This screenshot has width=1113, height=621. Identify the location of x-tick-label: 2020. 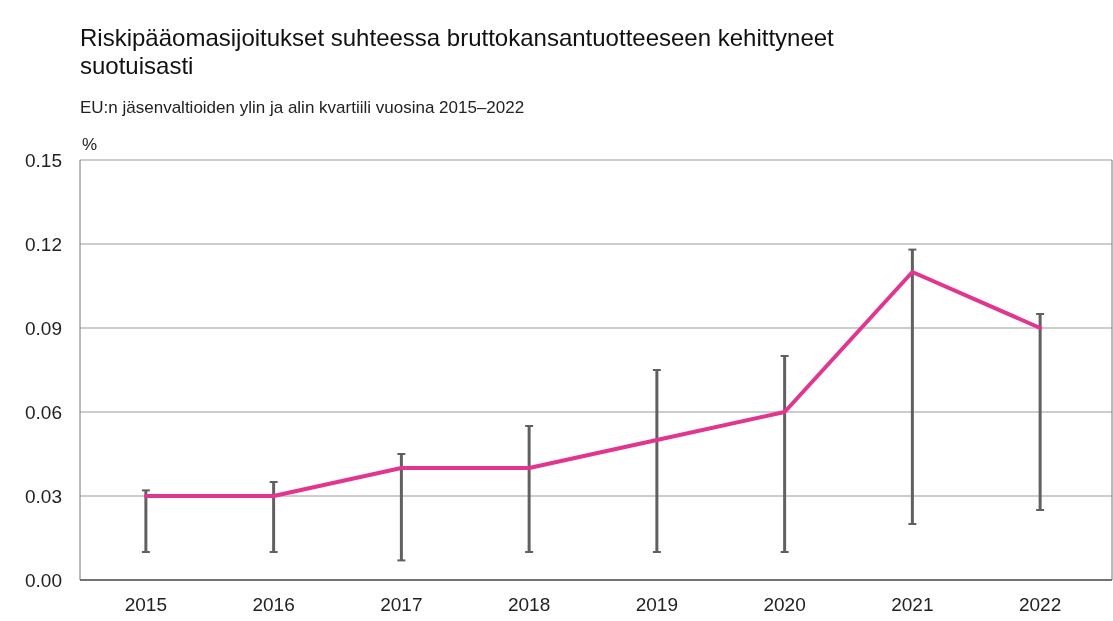
(784, 604).